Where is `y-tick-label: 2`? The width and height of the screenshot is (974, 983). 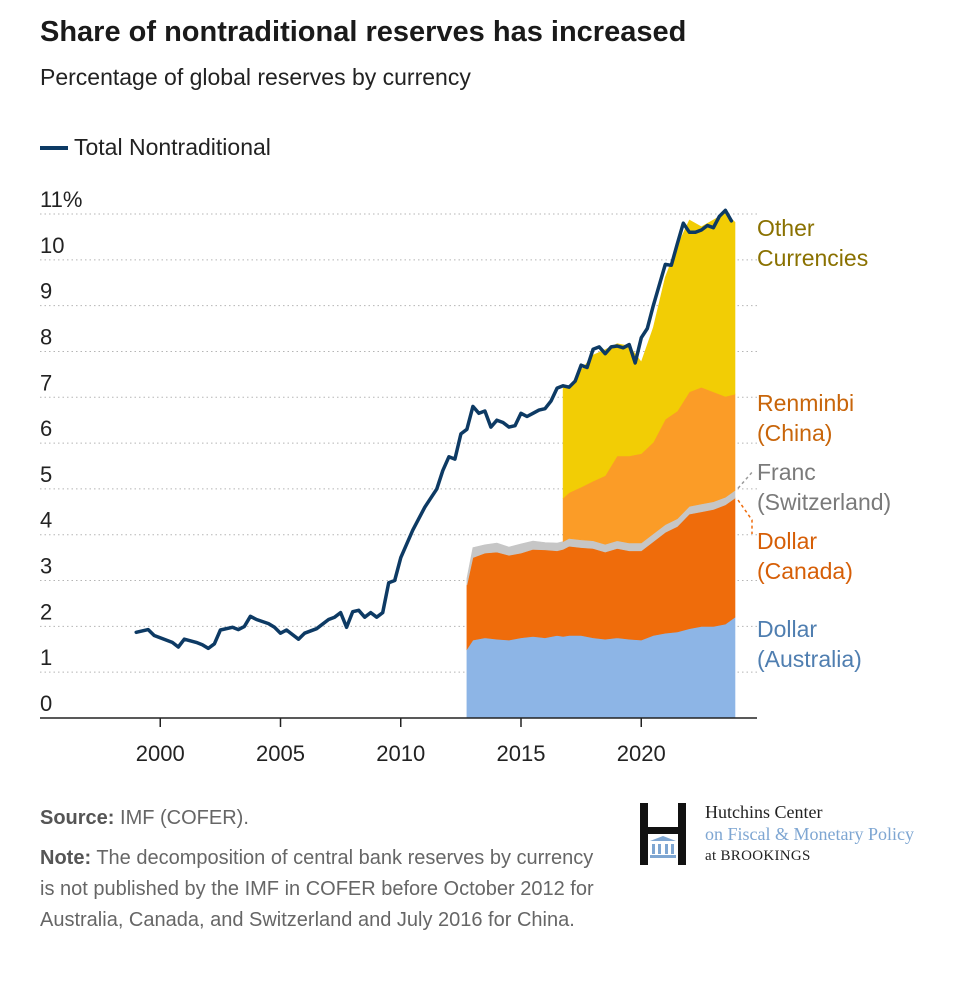 y-tick-label: 2 is located at coordinates (46, 611).